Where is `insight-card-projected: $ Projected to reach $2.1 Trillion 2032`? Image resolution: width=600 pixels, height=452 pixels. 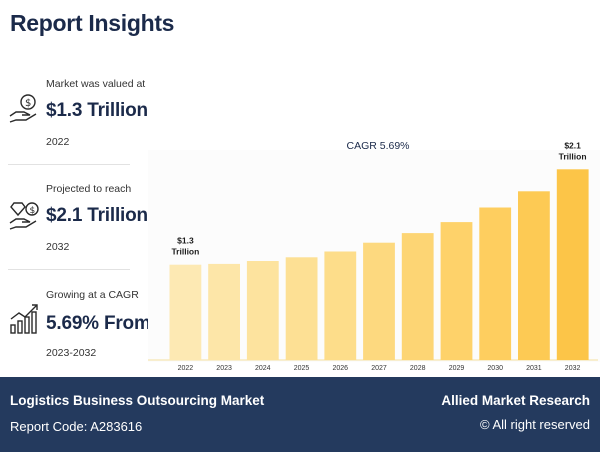 insight-card-projected: $ Projected to reach $2.1 Trillion 2032 is located at coordinates (78, 223).